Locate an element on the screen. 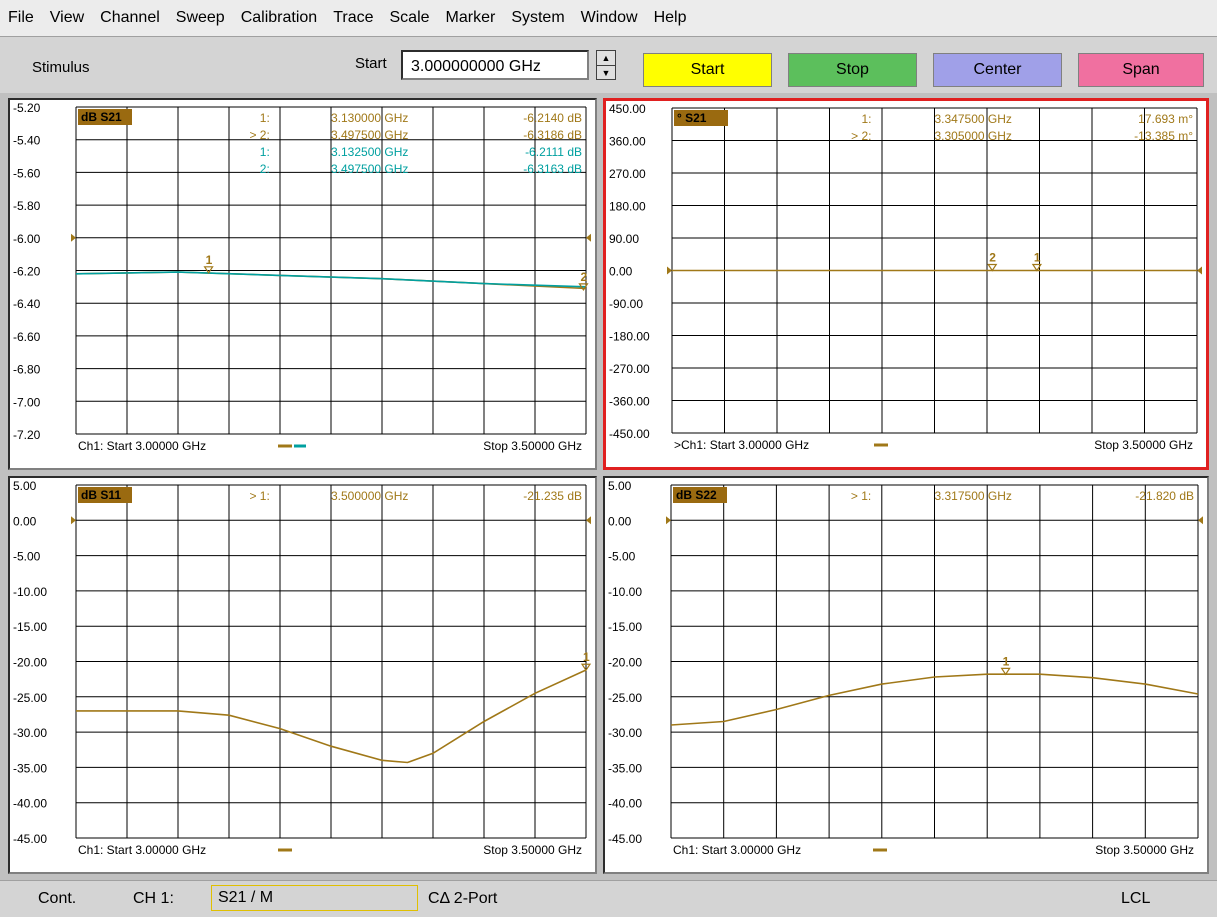  y-tick-label: -5.00 is located at coordinates (27, 557).